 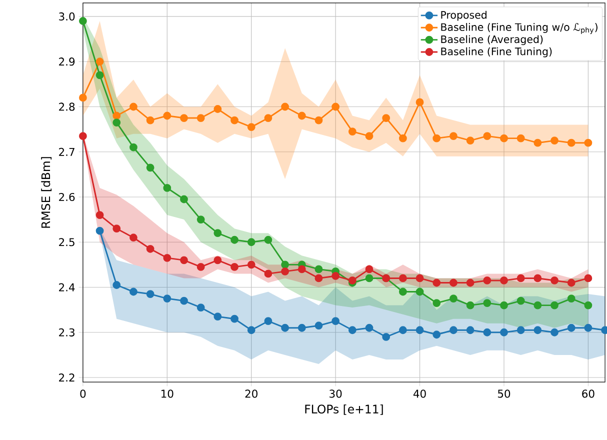 What do you see at coordinates (46, 192) in the screenshot?
I see `y-axis-title: RMSE [dBm]` at bounding box center [46, 192].